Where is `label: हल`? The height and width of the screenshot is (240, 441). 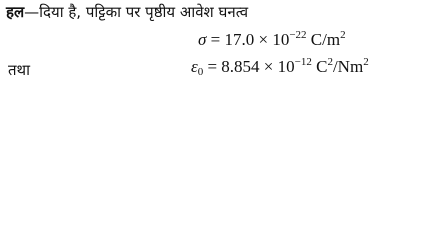 label: हल is located at coordinates (15, 12).